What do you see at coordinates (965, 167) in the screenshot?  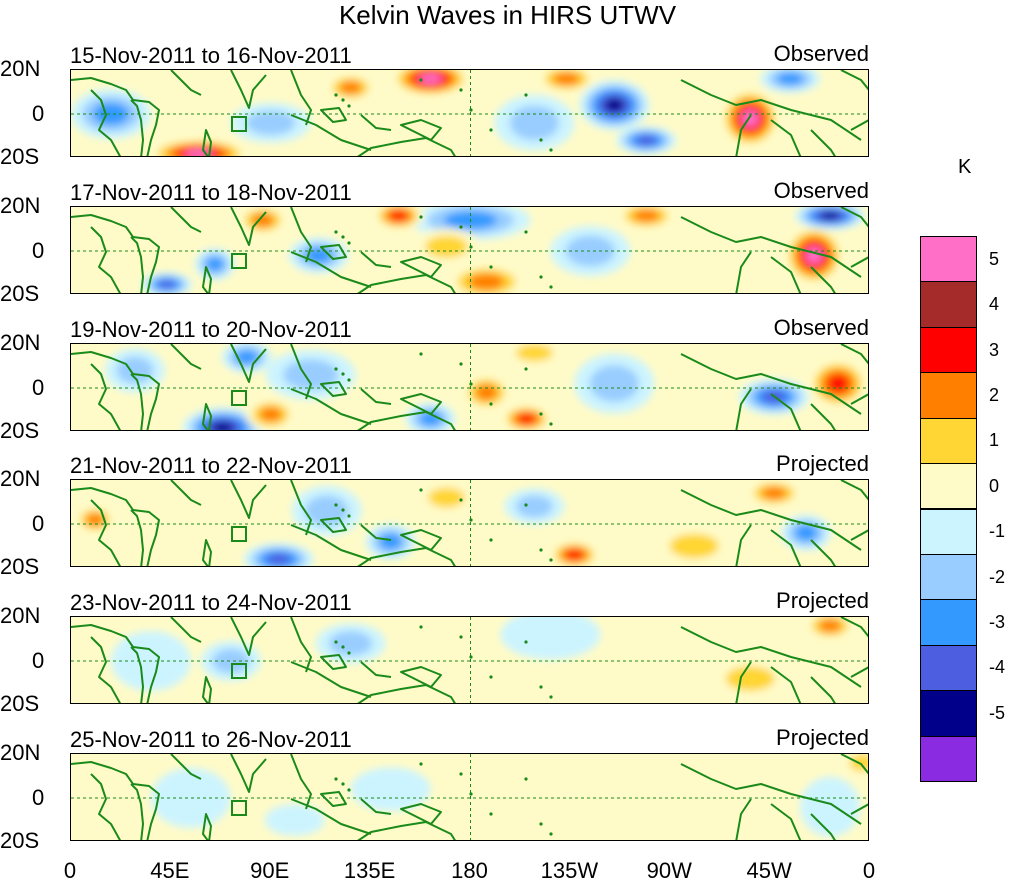 I see `colorbar-units: K` at bounding box center [965, 167].